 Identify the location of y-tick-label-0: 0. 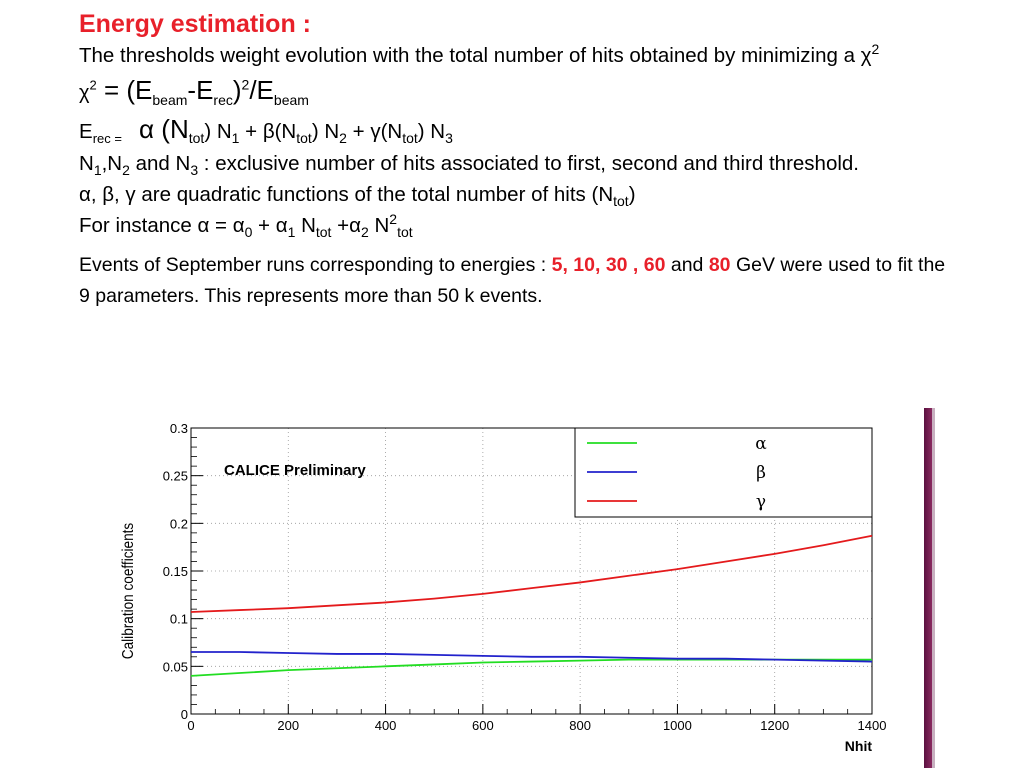
(184, 714).